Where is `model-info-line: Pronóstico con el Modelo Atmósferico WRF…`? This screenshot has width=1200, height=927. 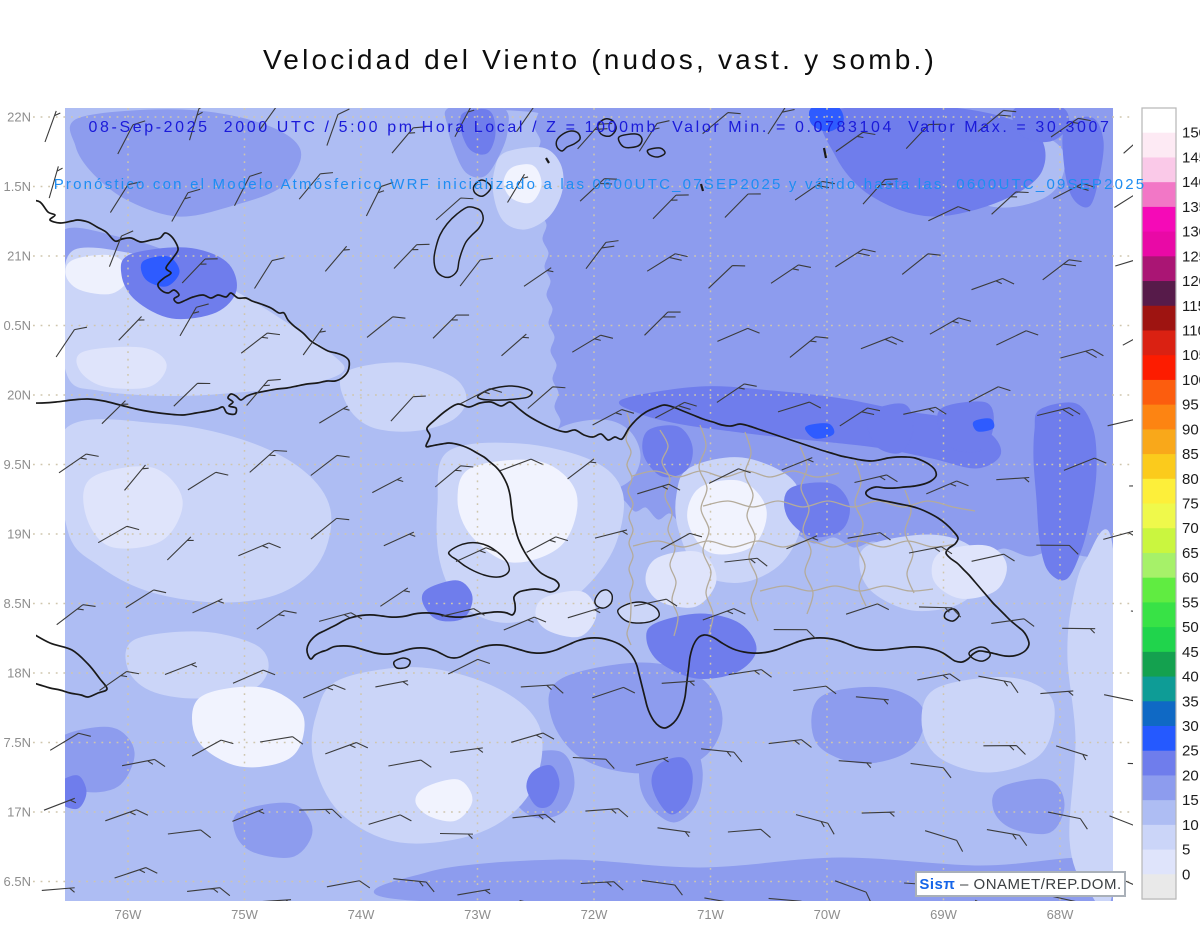 model-info-line: Pronóstico con el Modelo Atmósferico WRF… is located at coordinates (600, 184).